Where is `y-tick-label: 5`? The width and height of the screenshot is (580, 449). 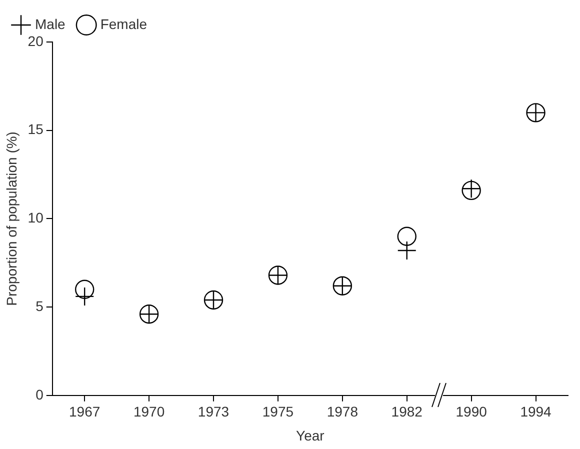 y-tick-label: 5 is located at coordinates (40, 306).